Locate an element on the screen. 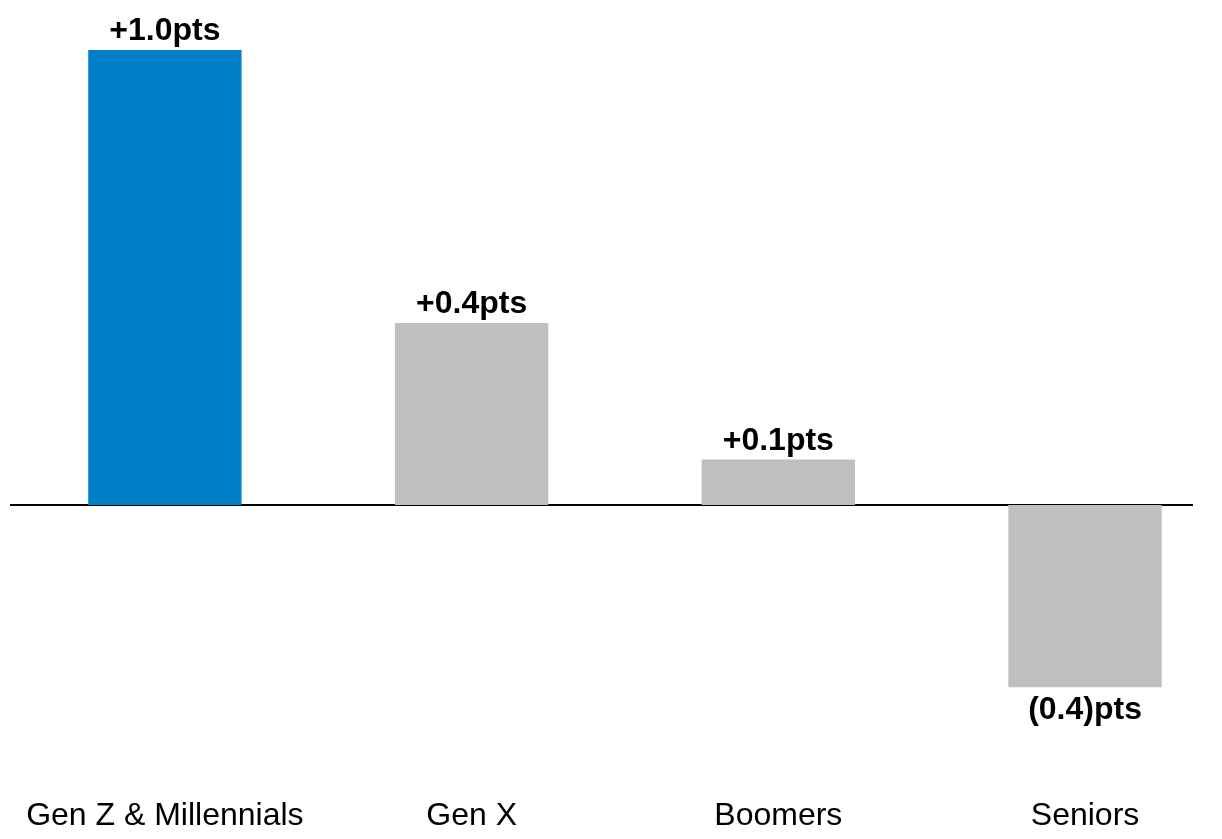 The height and width of the screenshot is (839, 1222). data-label: +1.0pts is located at coordinates (165, 28).